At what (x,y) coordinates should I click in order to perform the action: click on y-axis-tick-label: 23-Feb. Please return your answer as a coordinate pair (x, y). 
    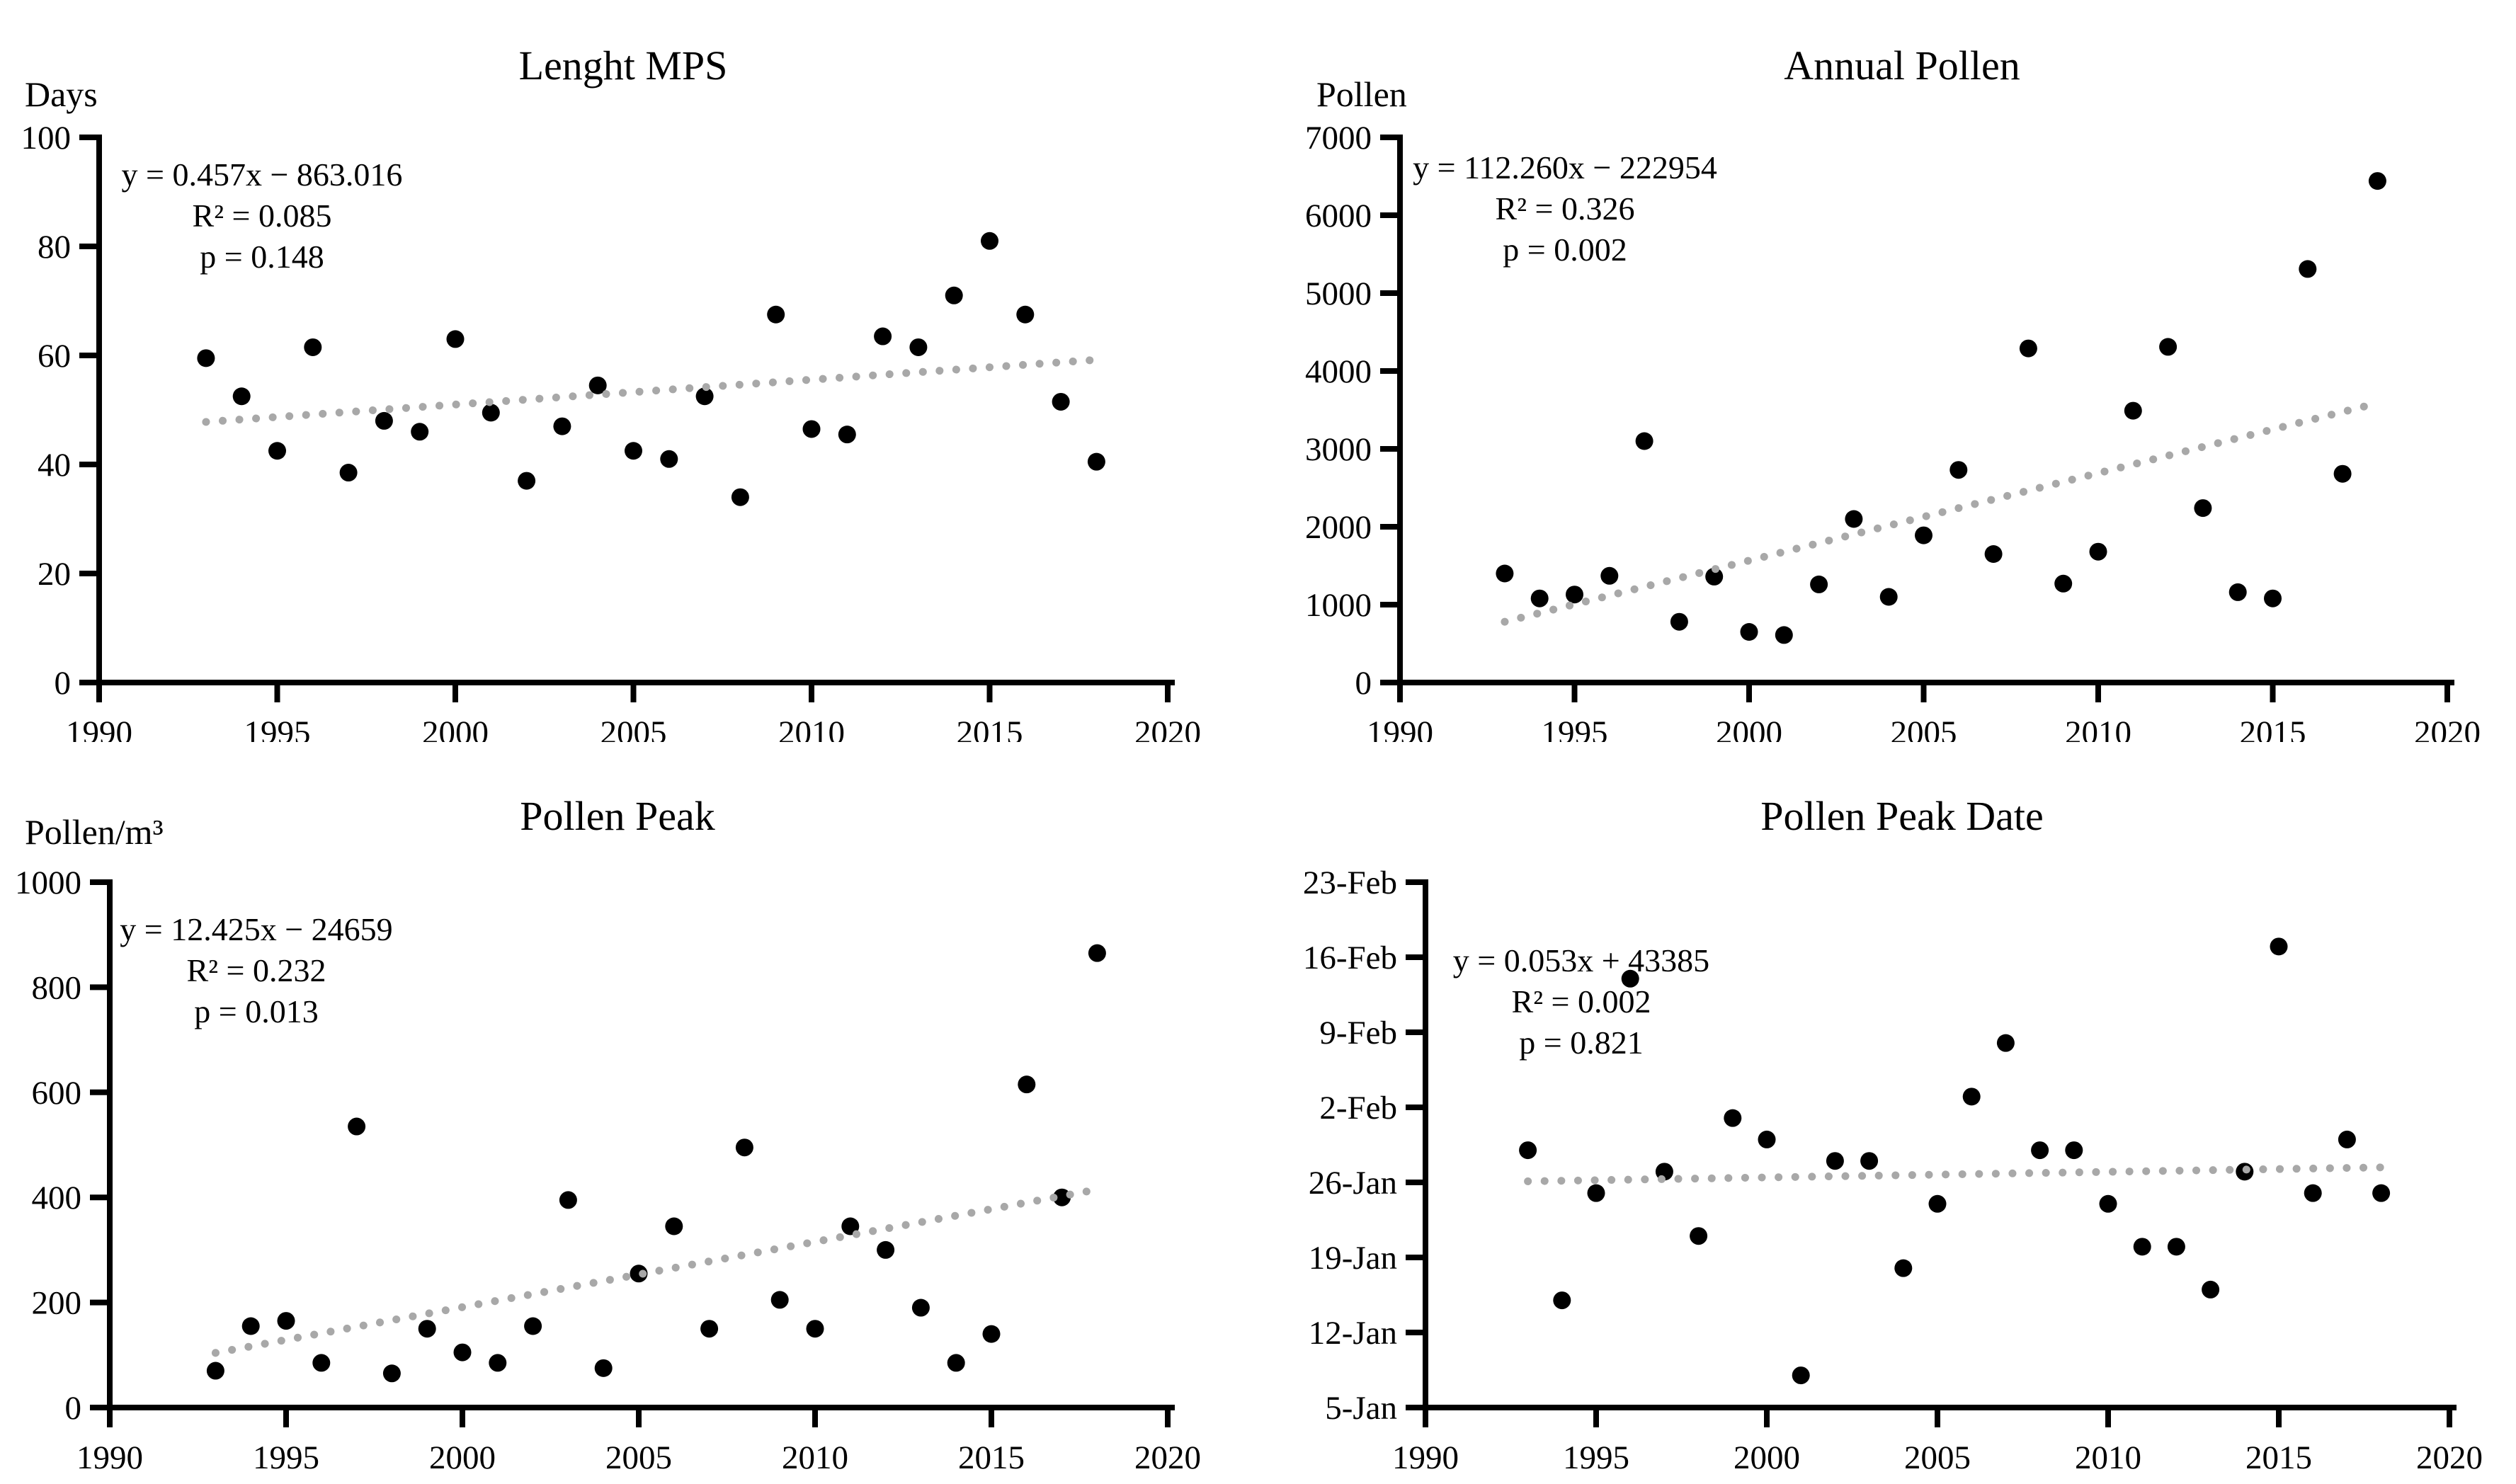
    Looking at the image, I should click on (1350, 882).